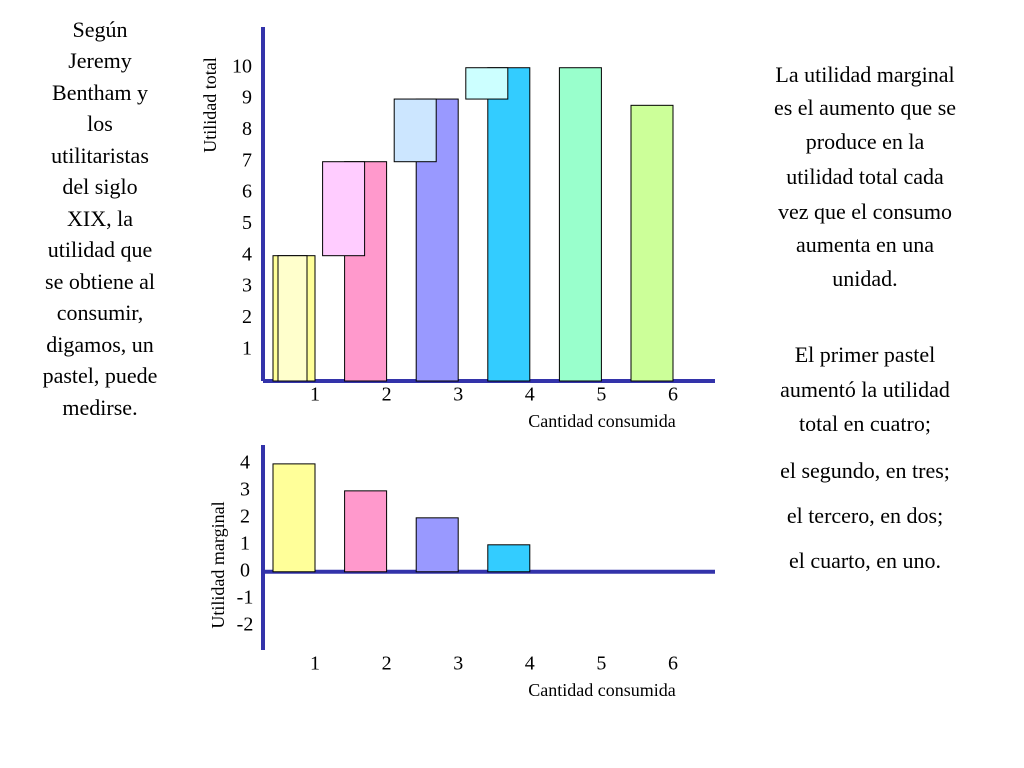 The image size is (1024, 768). Describe the element at coordinates (100, 155) in the screenshot. I see `left-text-line: utilitaristas` at that location.